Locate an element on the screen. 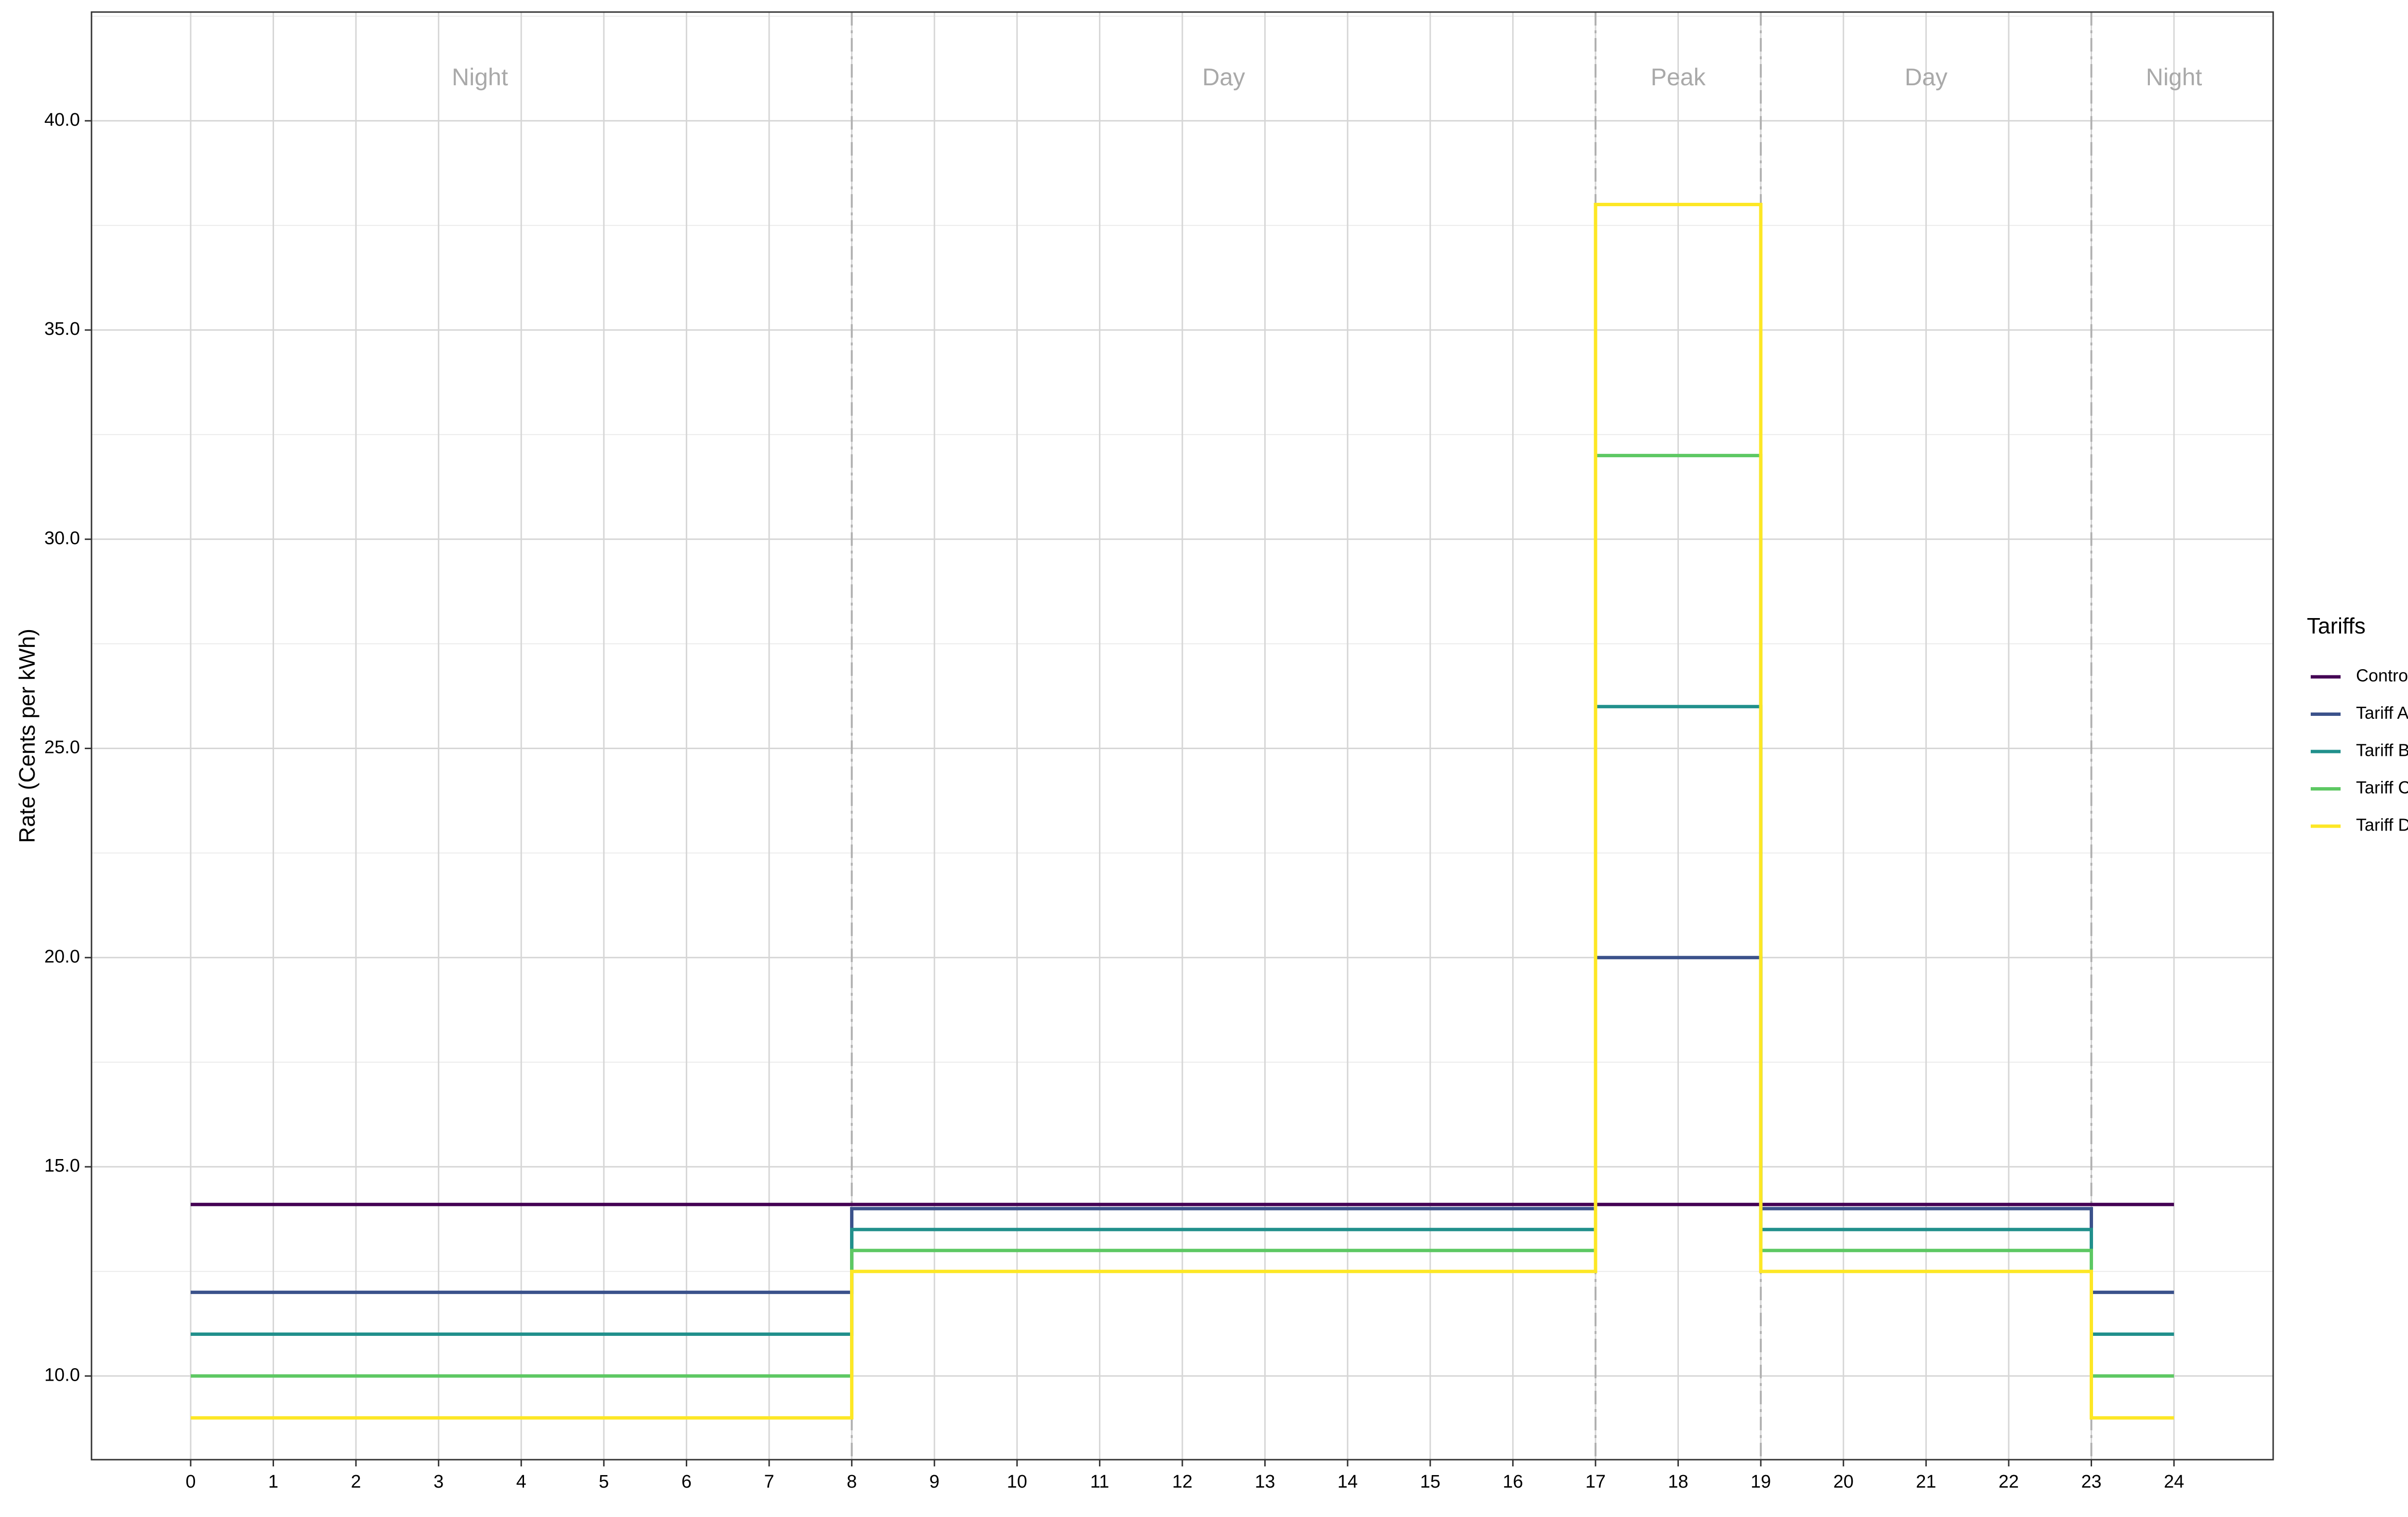 This screenshot has height=1517, width=2408. x-tick-label: 6 is located at coordinates (686, 1482).